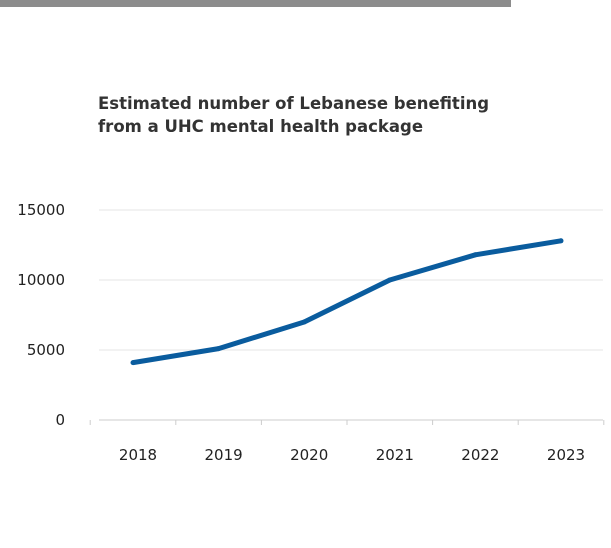 This screenshot has height=548, width=611. Describe the element at coordinates (566, 455) in the screenshot. I see `x-tick-label-2023: 2023` at that location.